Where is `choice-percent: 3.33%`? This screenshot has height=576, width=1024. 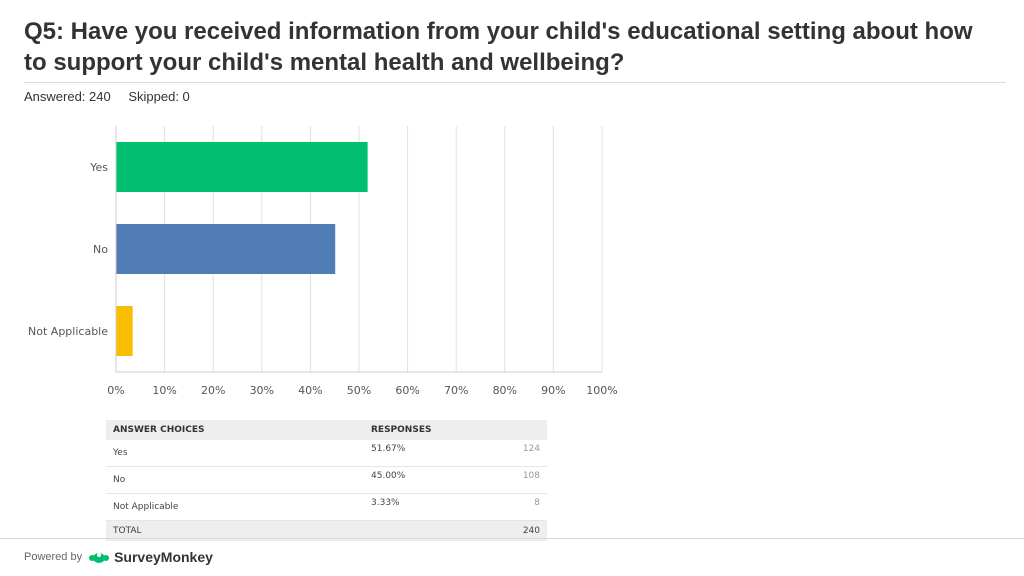 choice-percent: 3.33% is located at coordinates (420, 507).